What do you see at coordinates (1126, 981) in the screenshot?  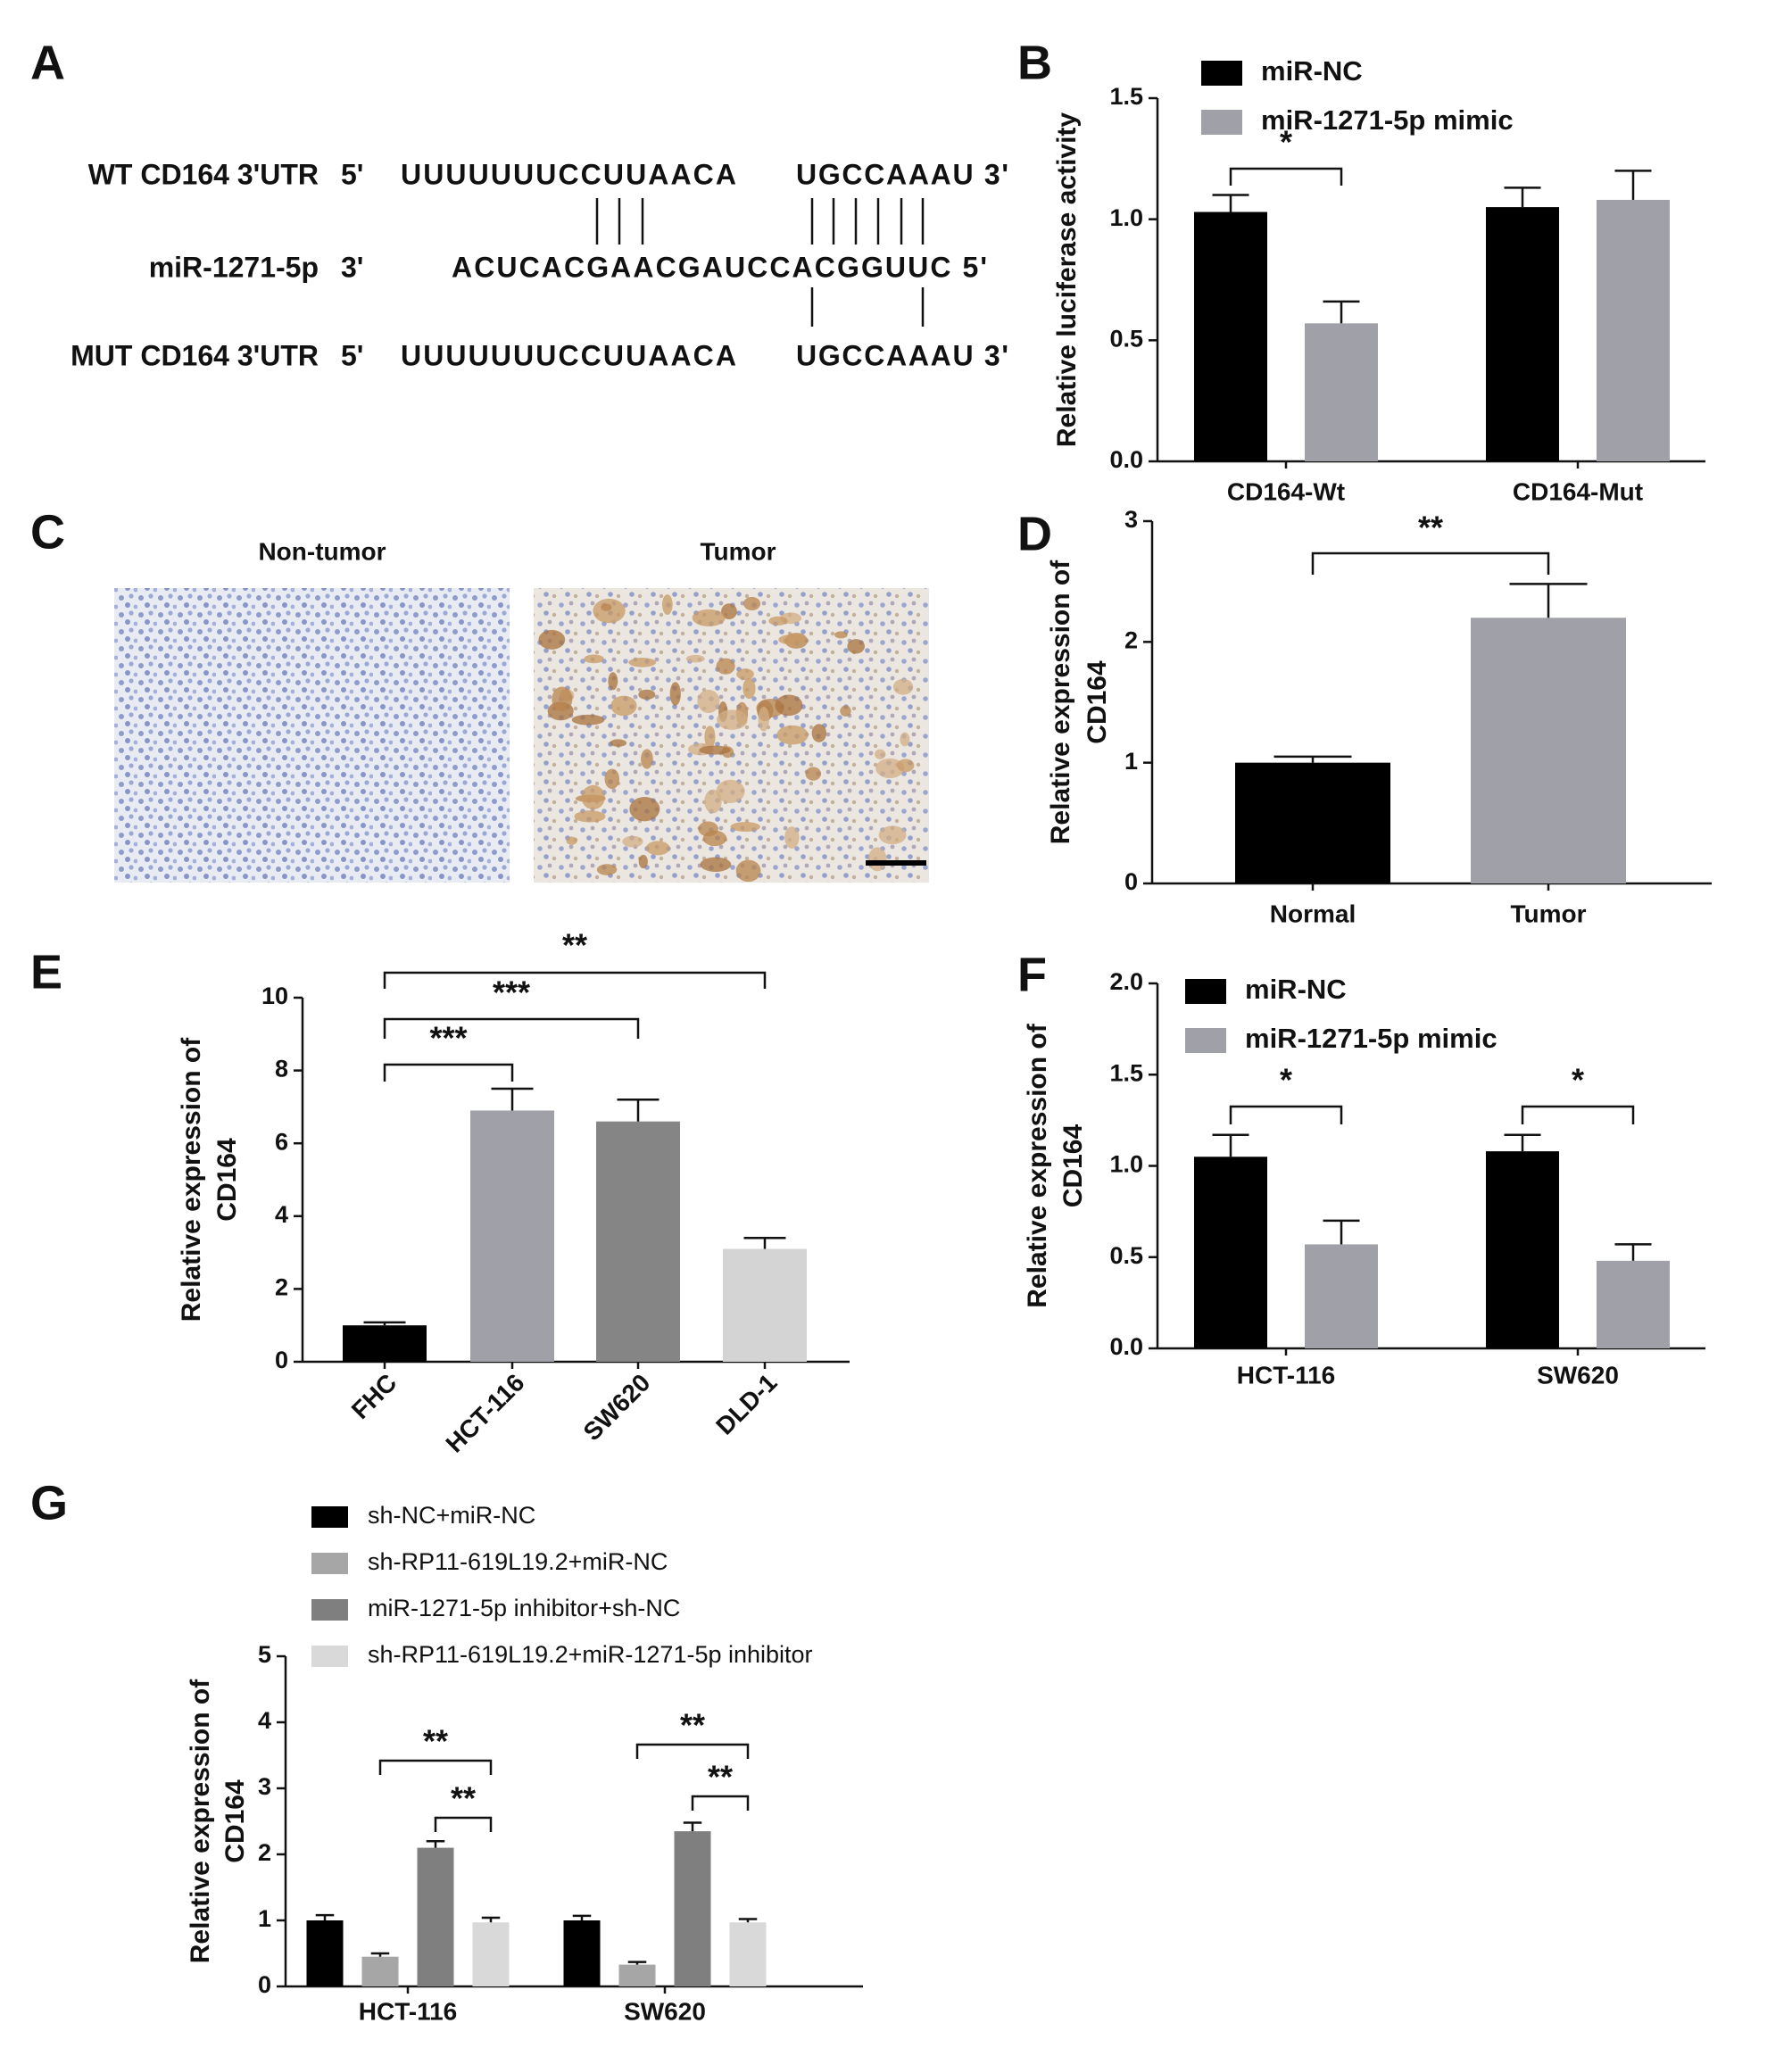 I see `y-tick-label: 2.0` at bounding box center [1126, 981].